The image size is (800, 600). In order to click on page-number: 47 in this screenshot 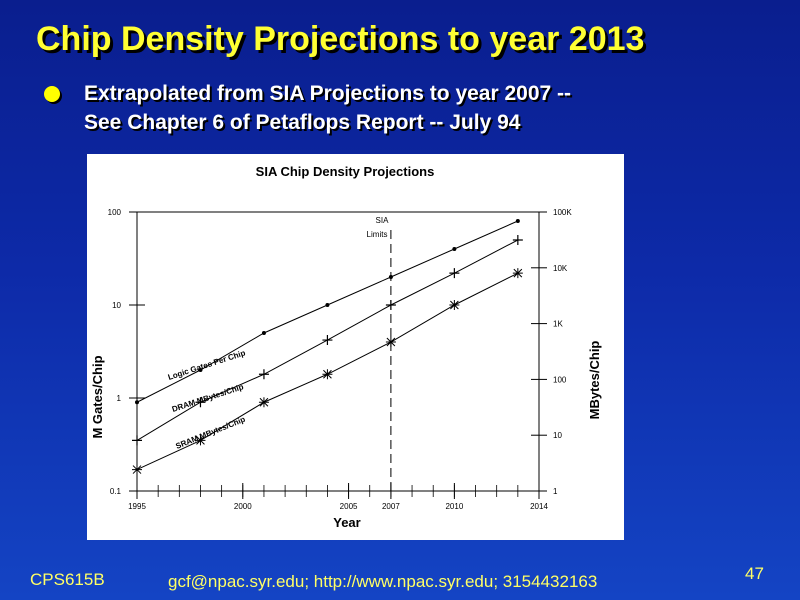, I will do `click(754, 573)`.